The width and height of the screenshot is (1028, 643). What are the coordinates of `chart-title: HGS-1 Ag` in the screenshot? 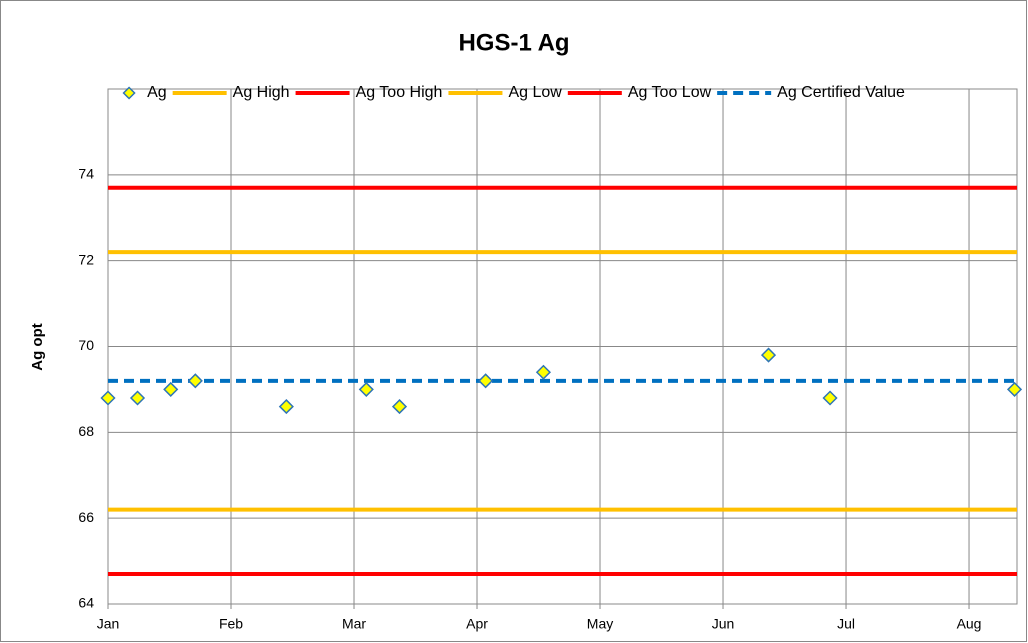 It's located at (513, 42).